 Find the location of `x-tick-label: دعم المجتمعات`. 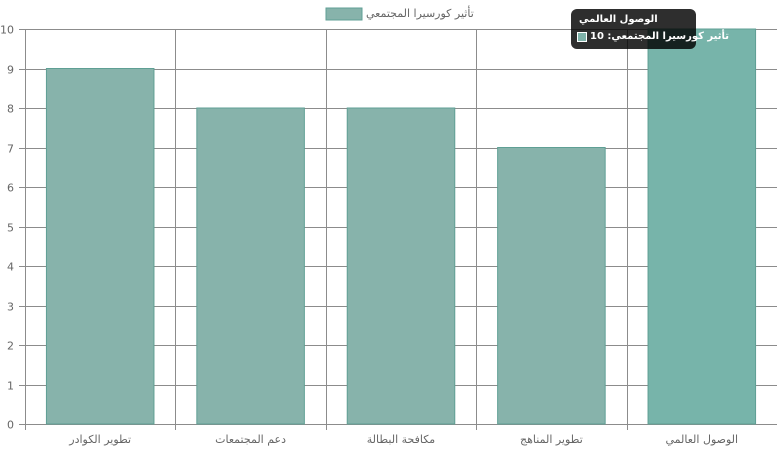

x-tick-label: دعم المجتمعات is located at coordinates (250, 439).